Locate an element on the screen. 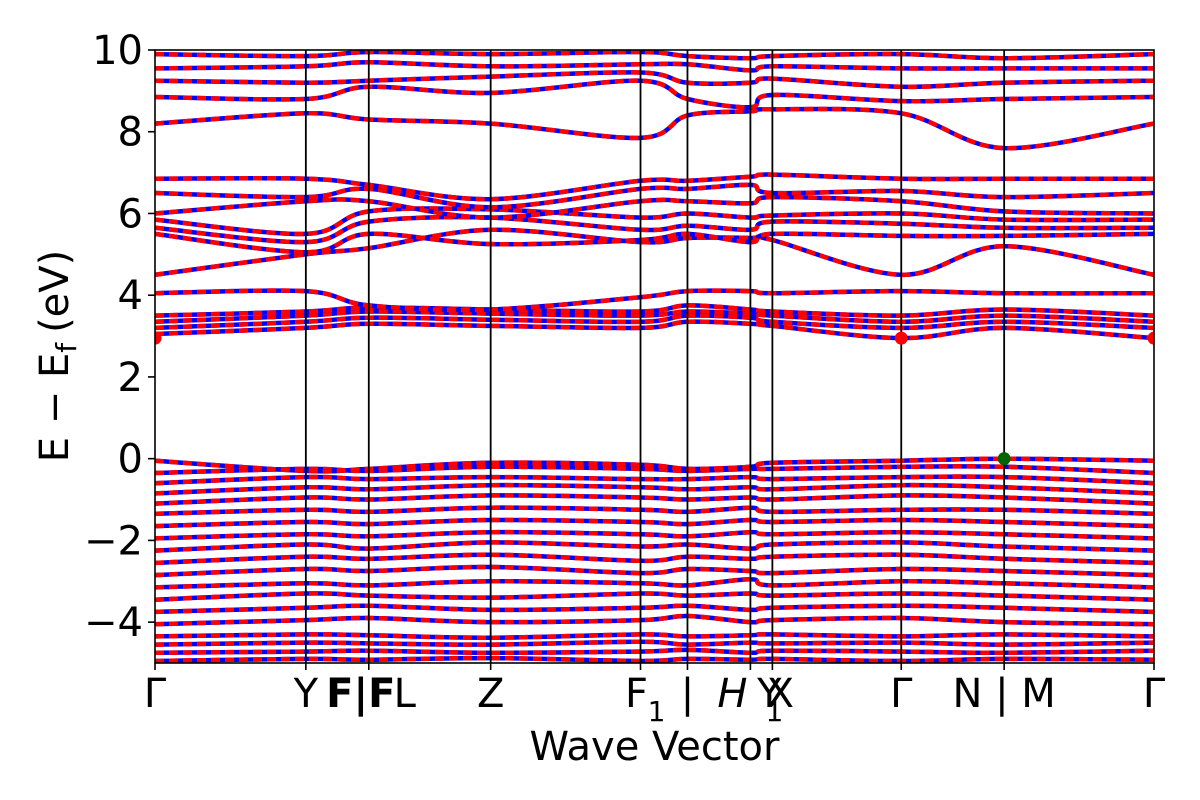 The image size is (1200, 800). k-point-label: F|F is located at coordinates (360, 694).